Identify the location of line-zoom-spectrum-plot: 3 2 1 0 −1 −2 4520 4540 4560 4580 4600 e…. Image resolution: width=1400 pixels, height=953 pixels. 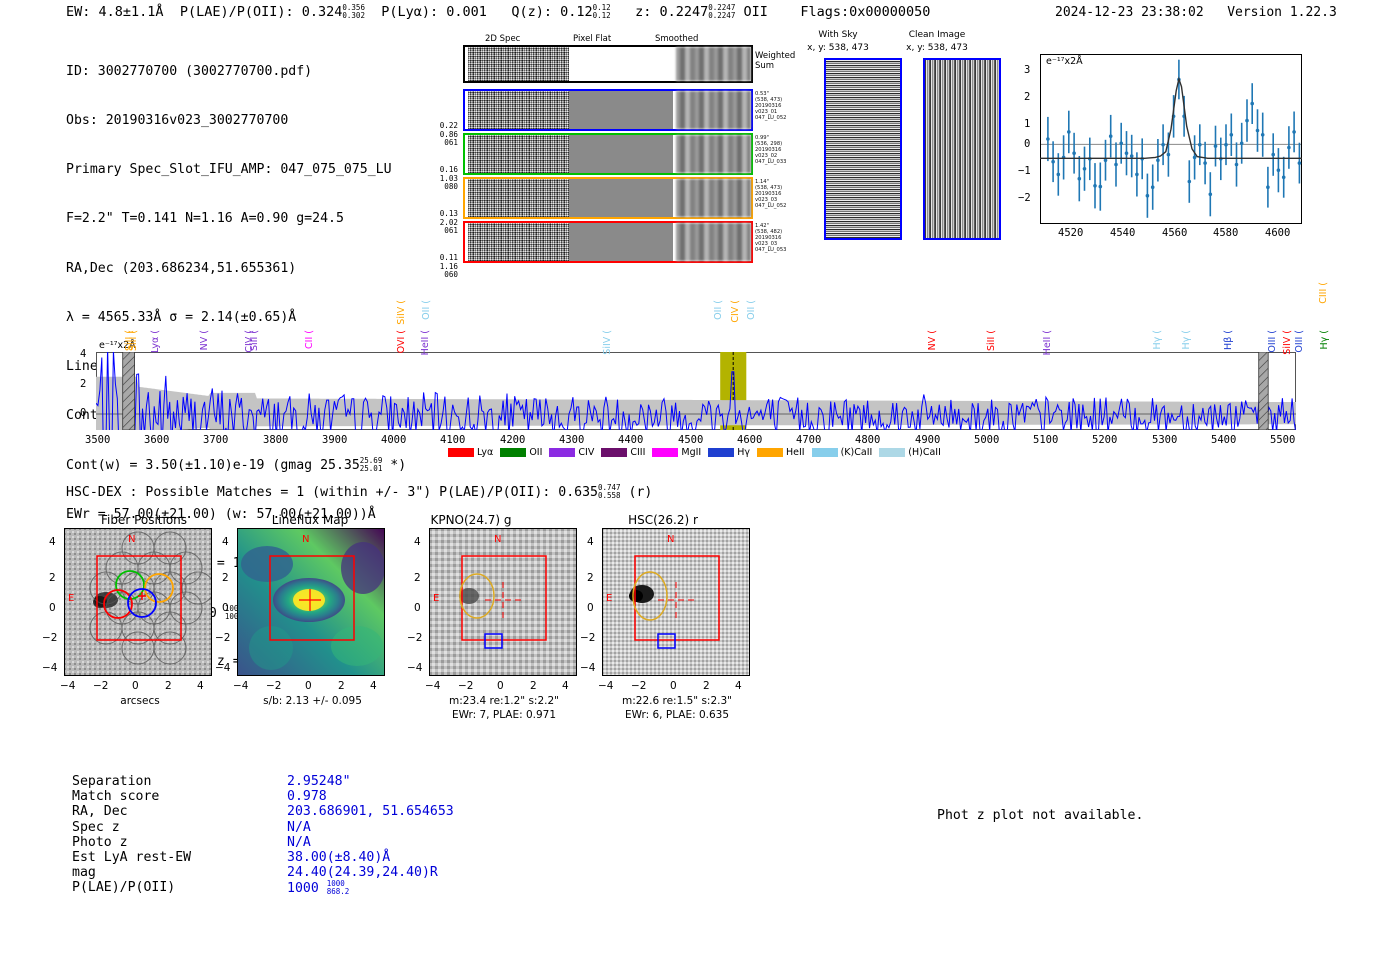
(1160, 146).